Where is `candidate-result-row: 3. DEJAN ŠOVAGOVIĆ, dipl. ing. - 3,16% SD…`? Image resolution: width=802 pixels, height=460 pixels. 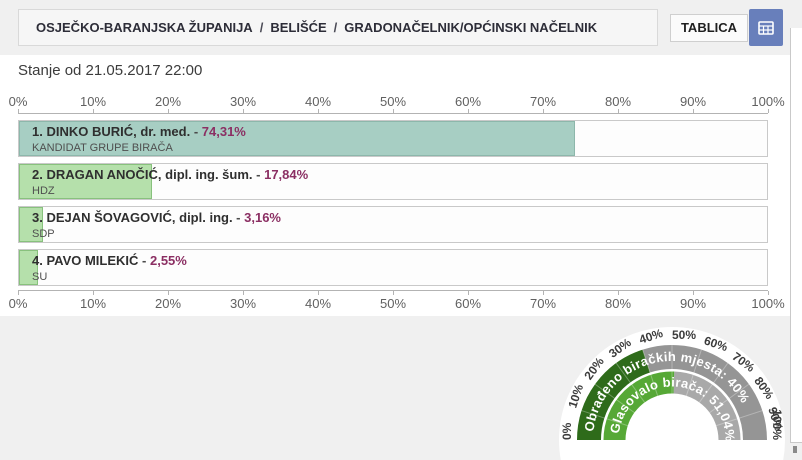 candidate-result-row: 3. DEJAN ŠOVAGOVIĆ, dipl. ing. - 3,16% SD… is located at coordinates (393, 224).